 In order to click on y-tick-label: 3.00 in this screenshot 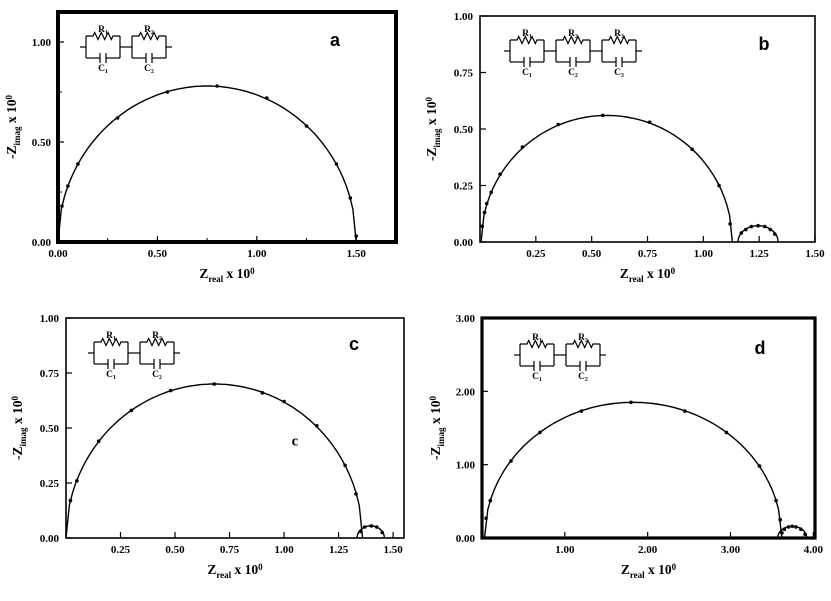, I will do `click(466, 319)`.